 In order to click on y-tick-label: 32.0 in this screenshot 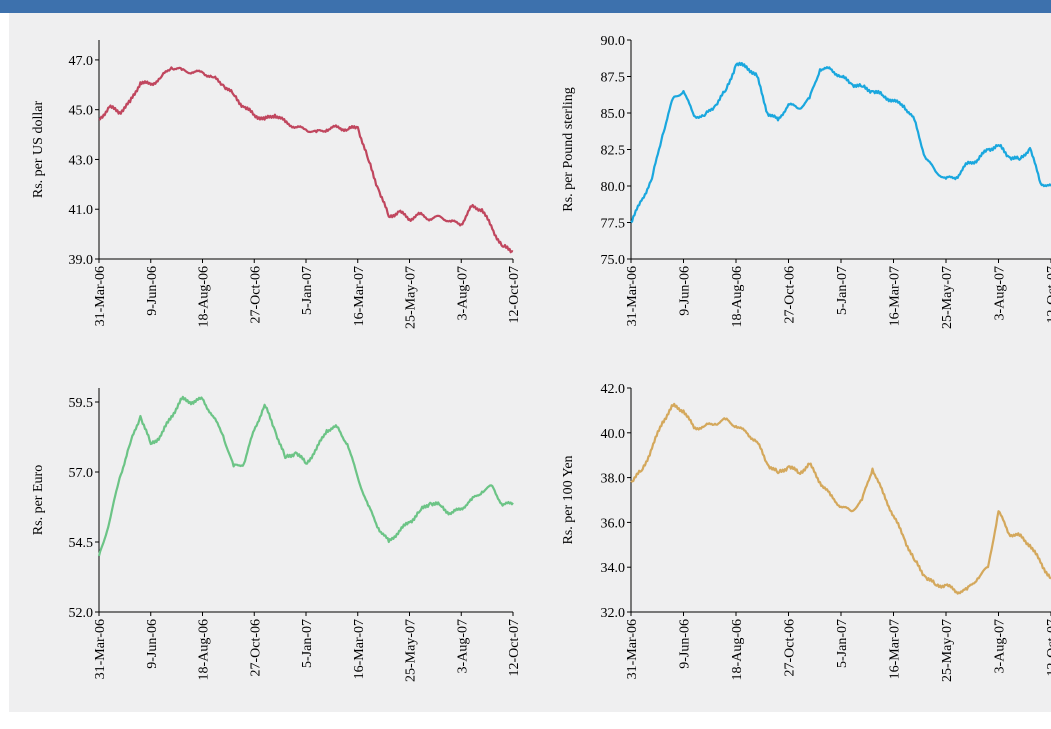, I will do `click(613, 613)`.